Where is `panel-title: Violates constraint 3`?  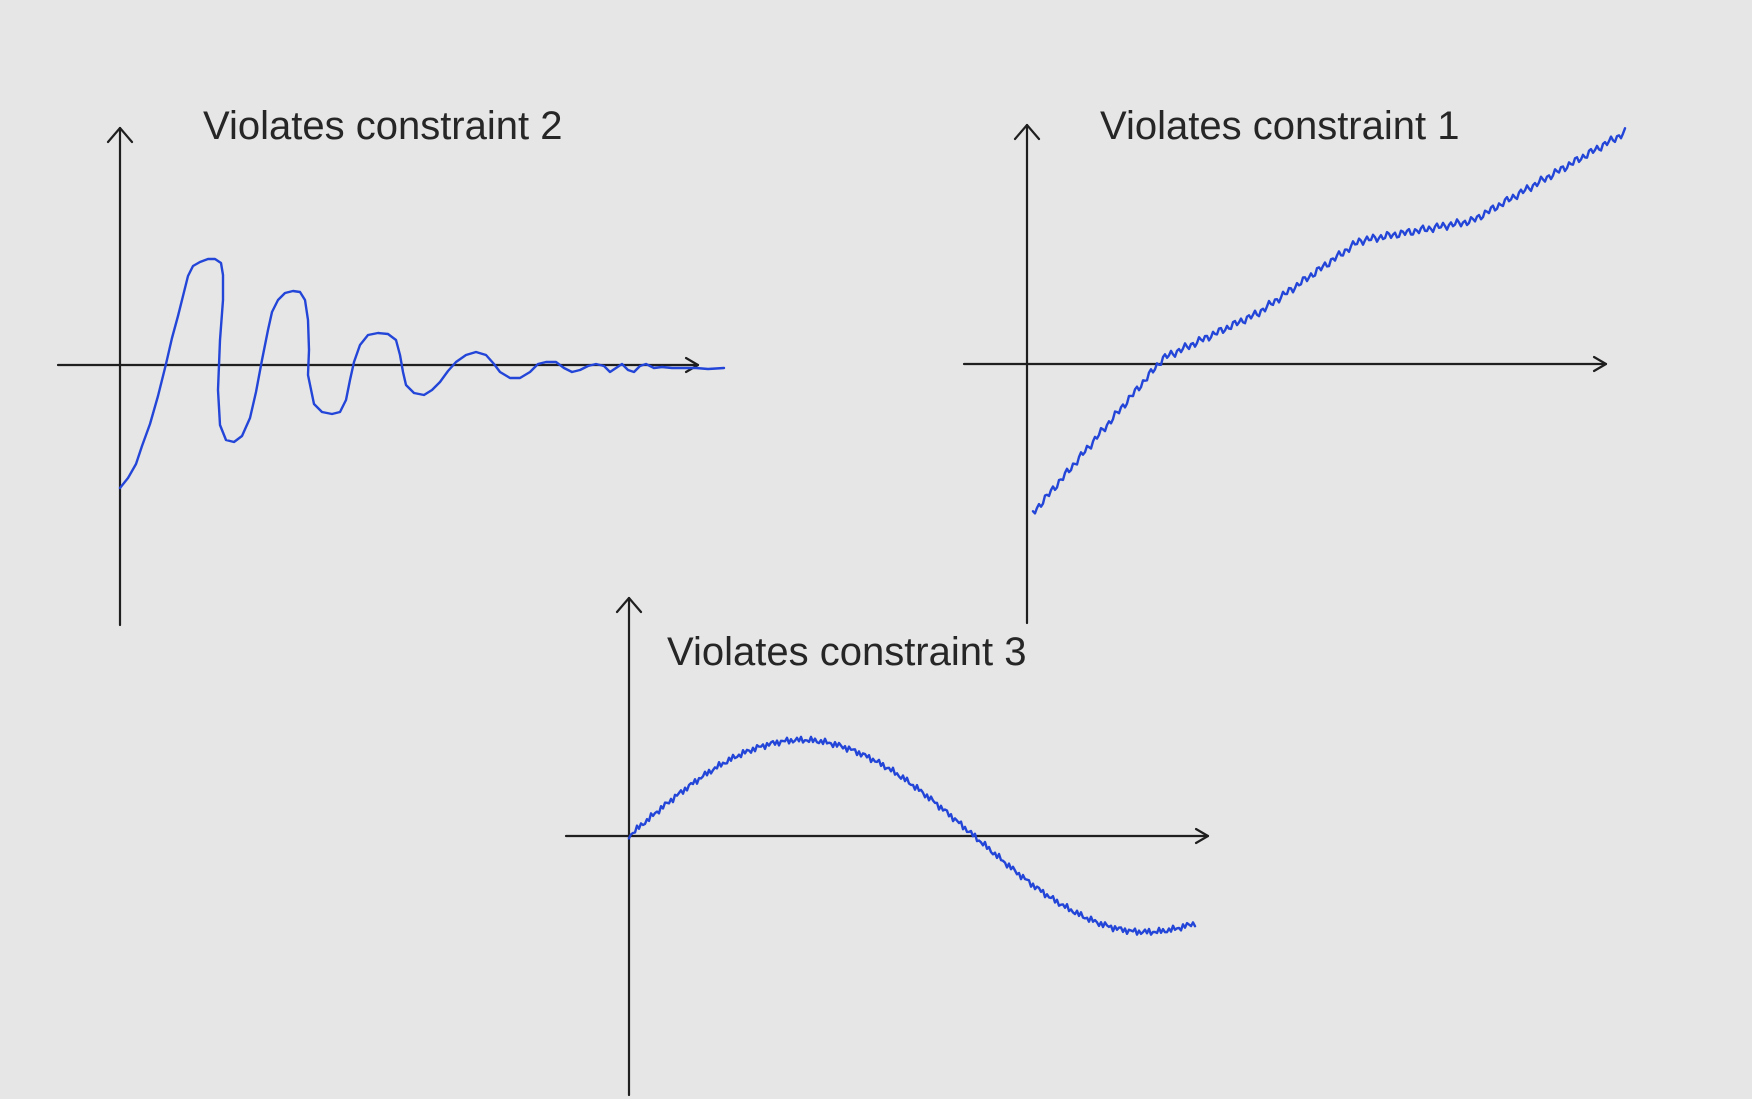 panel-title: Violates constraint 3 is located at coordinates (846, 652).